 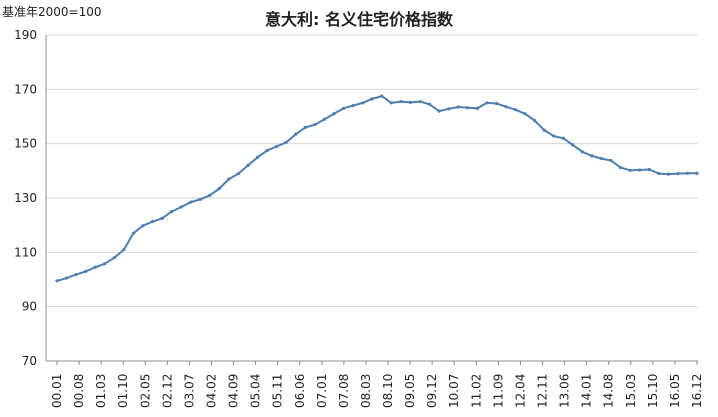 What do you see at coordinates (29, 361) in the screenshot?
I see `y-tick-label: 70` at bounding box center [29, 361].